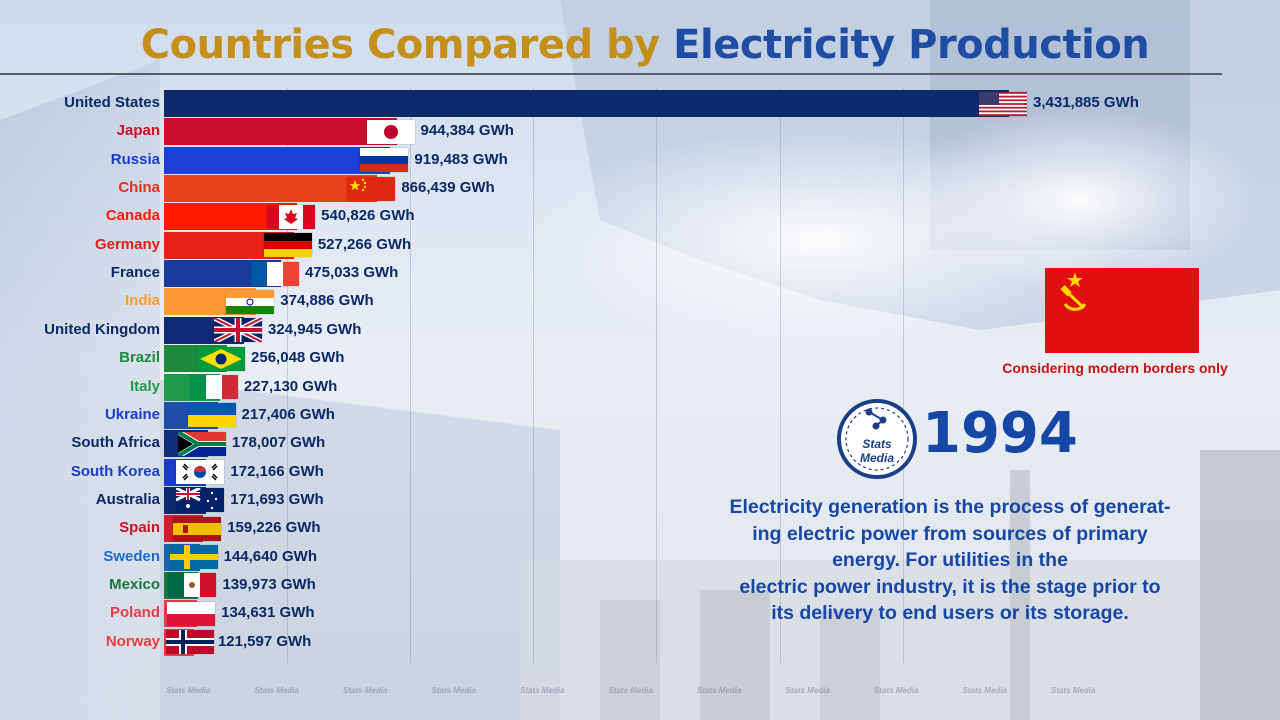 The height and width of the screenshot is (720, 1280). Describe the element at coordinates (200, 500) in the screenshot. I see `flag-icon-au` at that location.